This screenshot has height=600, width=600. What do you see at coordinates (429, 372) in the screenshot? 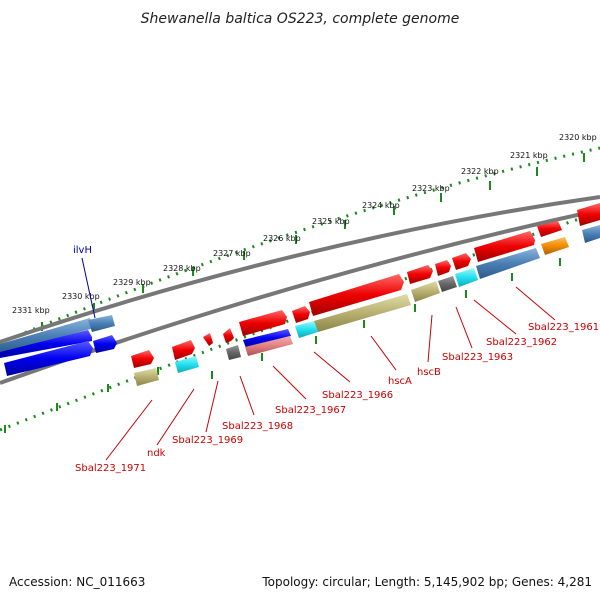
I see `gene-label-hscB: hscB` at bounding box center [429, 372].